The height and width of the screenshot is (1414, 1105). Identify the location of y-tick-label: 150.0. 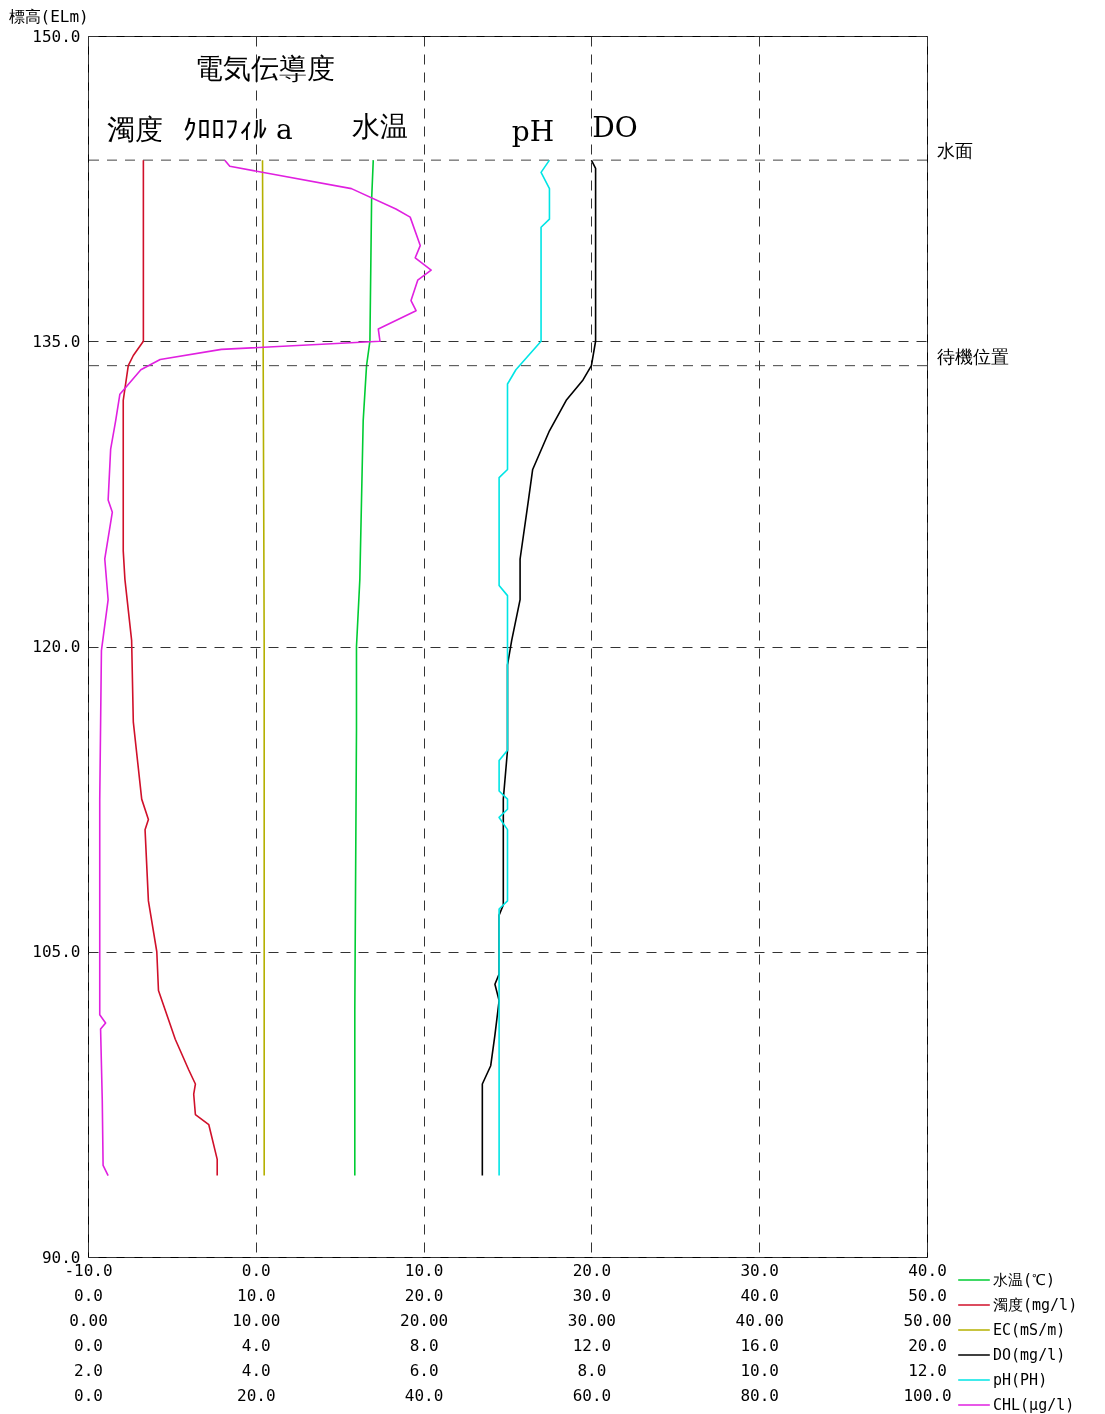
(56, 36).